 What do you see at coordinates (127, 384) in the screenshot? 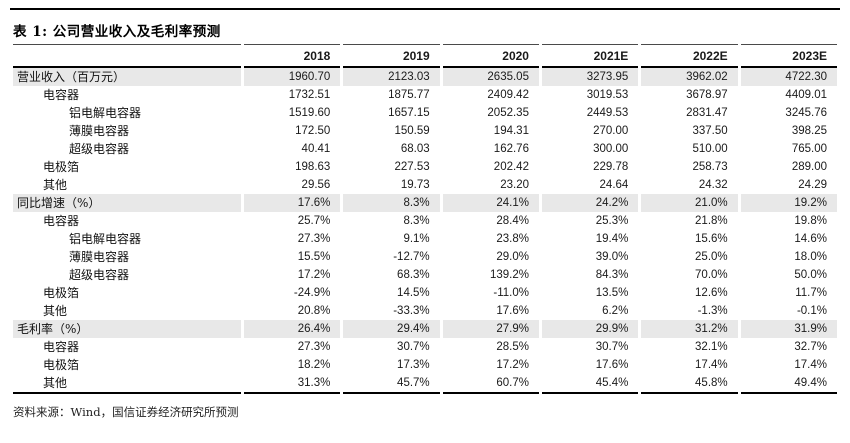
I see `row-label: 其他` at bounding box center [127, 384].